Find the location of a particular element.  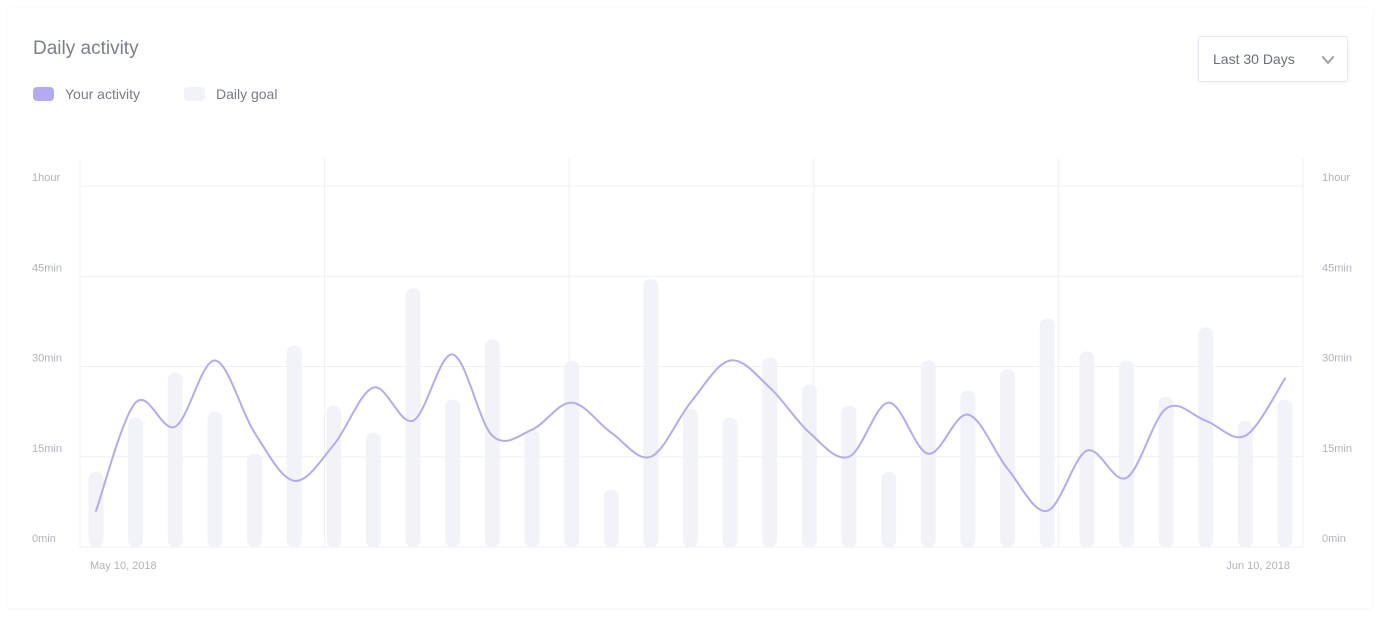

legend-label-activity: Your activity is located at coordinates (102, 94).